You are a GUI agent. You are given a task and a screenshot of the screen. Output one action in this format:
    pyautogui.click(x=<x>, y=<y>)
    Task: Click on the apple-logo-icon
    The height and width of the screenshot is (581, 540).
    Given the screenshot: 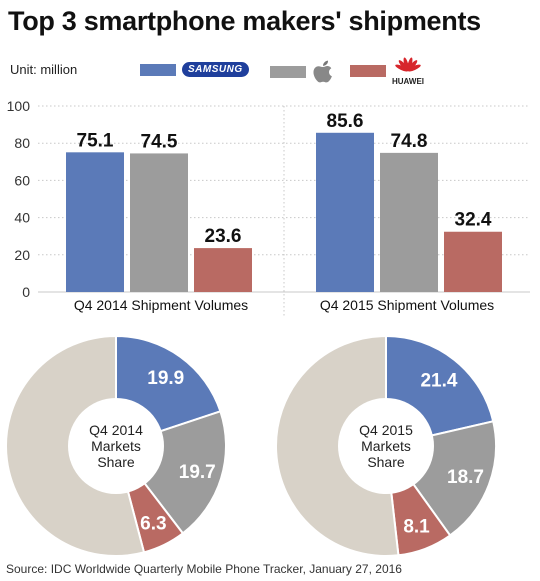 What is the action you would take?
    pyautogui.click(x=322, y=71)
    